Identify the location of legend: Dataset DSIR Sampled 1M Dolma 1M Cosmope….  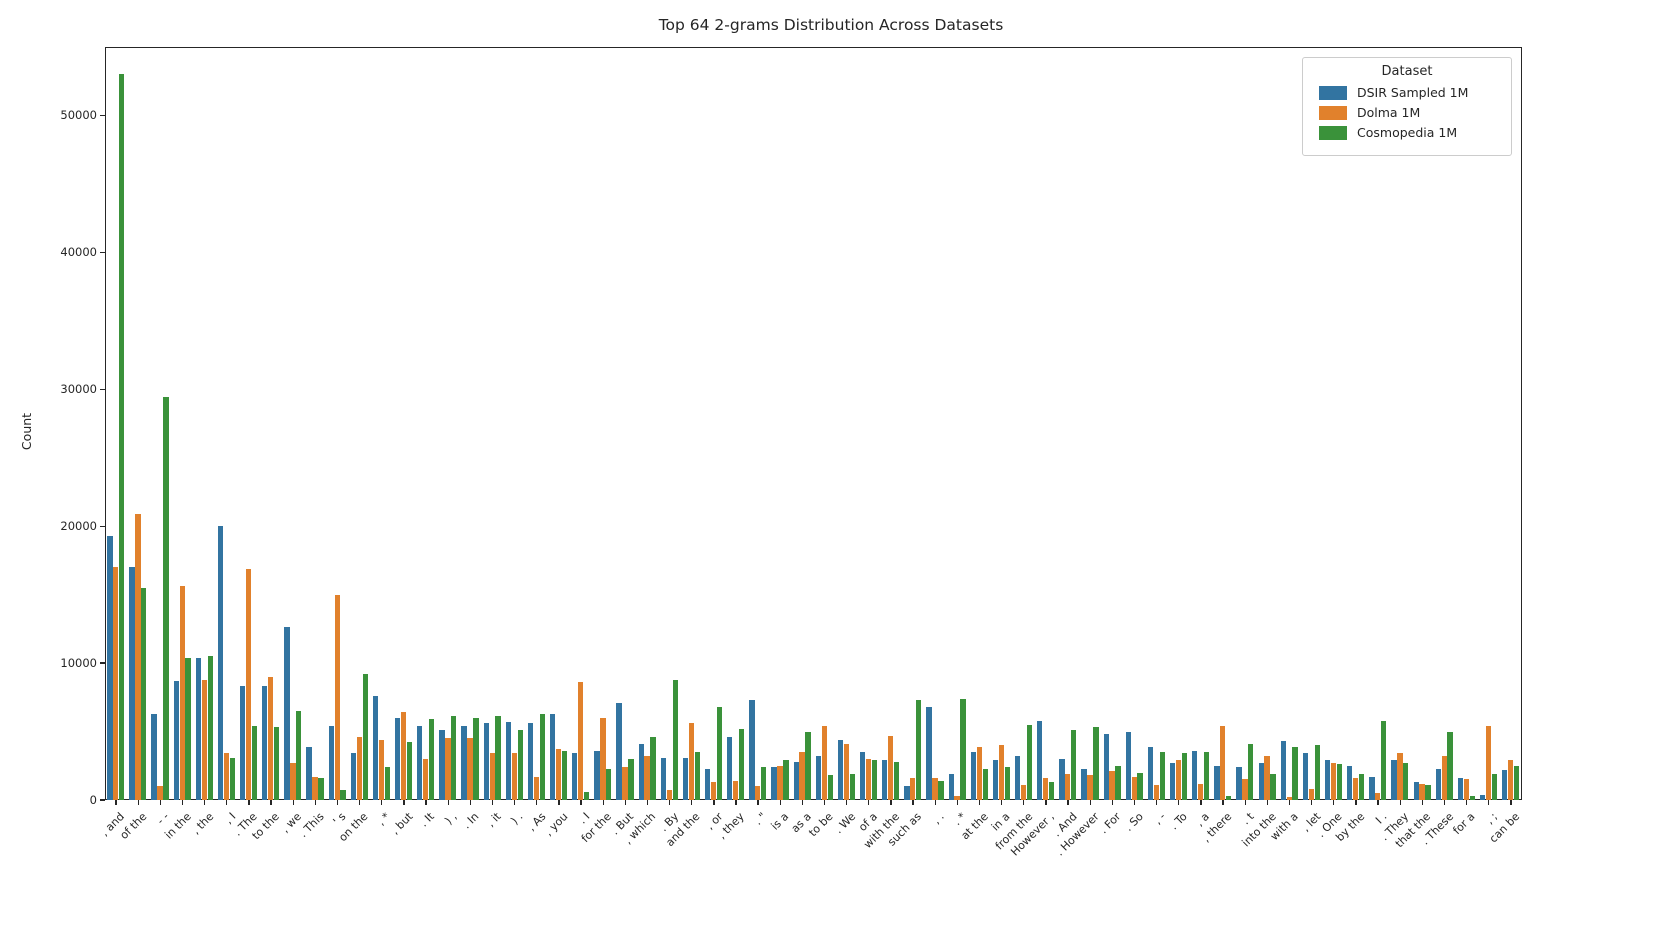
(1407, 106).